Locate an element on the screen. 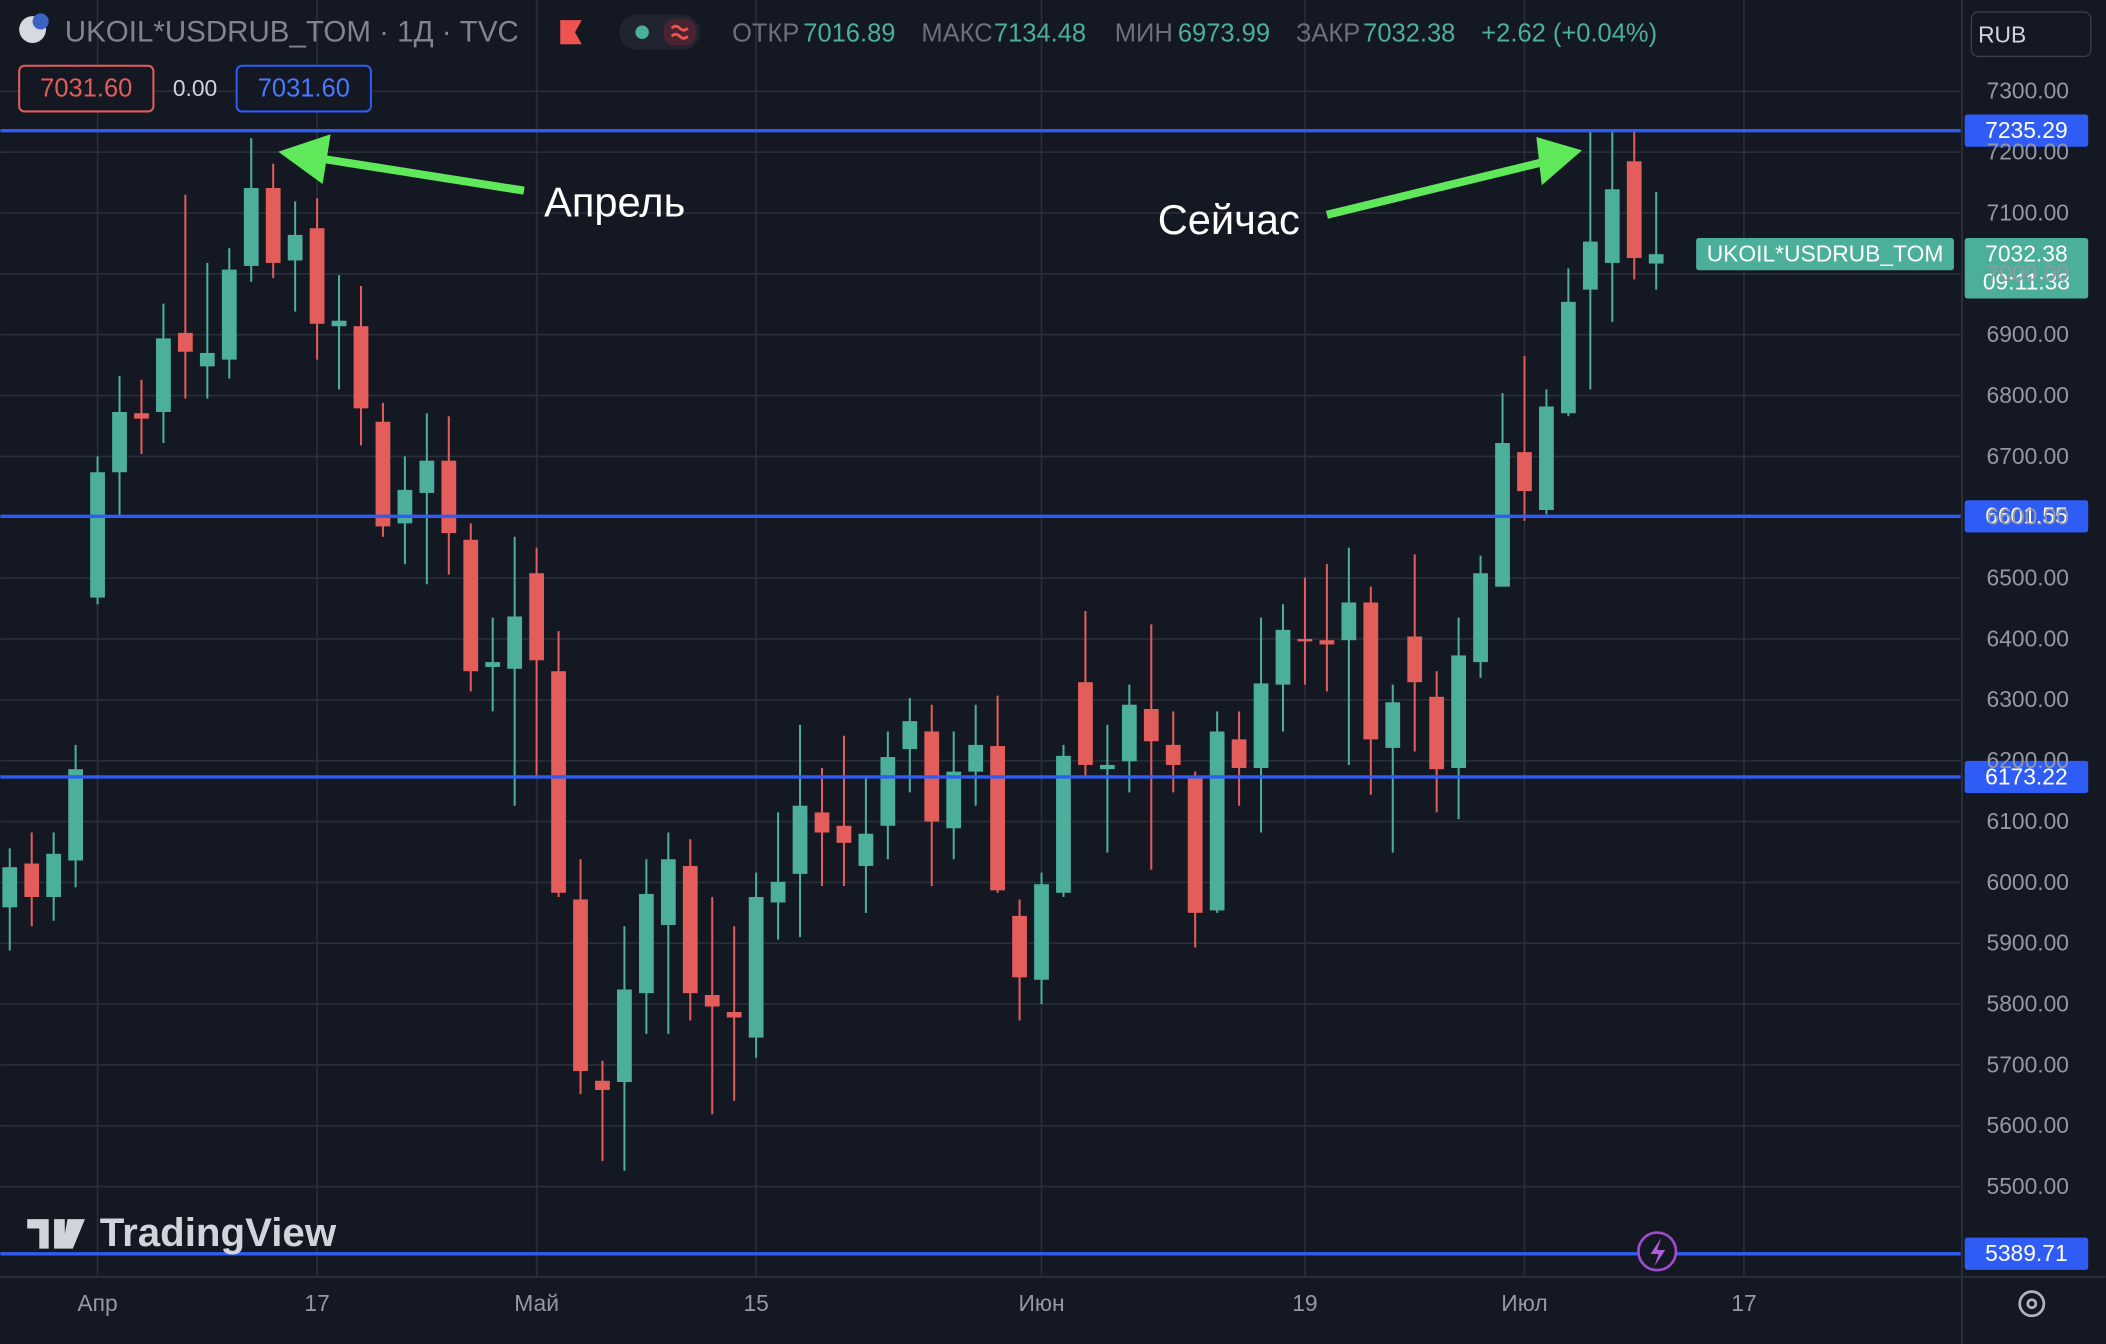 The height and width of the screenshot is (1344, 2106). level-label: 7235.29 is located at coordinates (2026, 130).